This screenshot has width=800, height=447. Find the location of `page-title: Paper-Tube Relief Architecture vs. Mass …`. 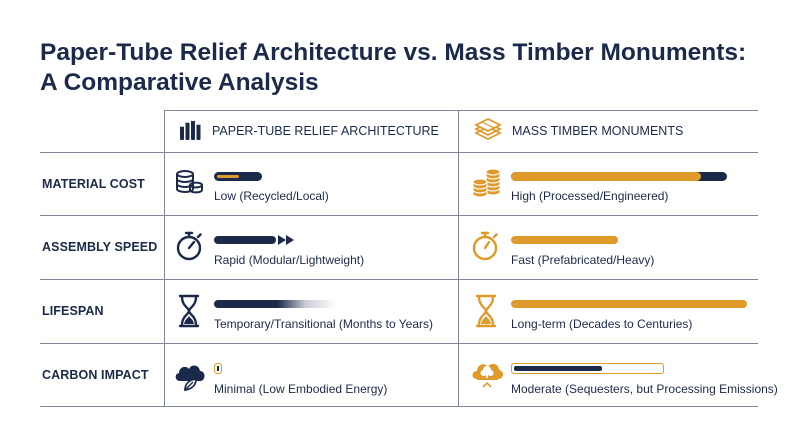

page-title: Paper-Tube Relief Architecture vs. Mass … is located at coordinates (410, 68).